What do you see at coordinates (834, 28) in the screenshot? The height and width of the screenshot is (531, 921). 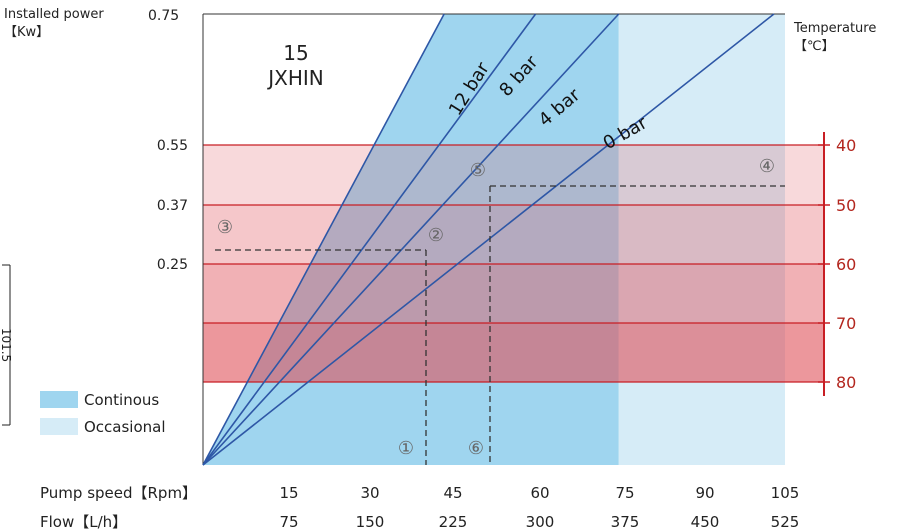 I see `temperature-axis-title: Temperature` at bounding box center [834, 28].